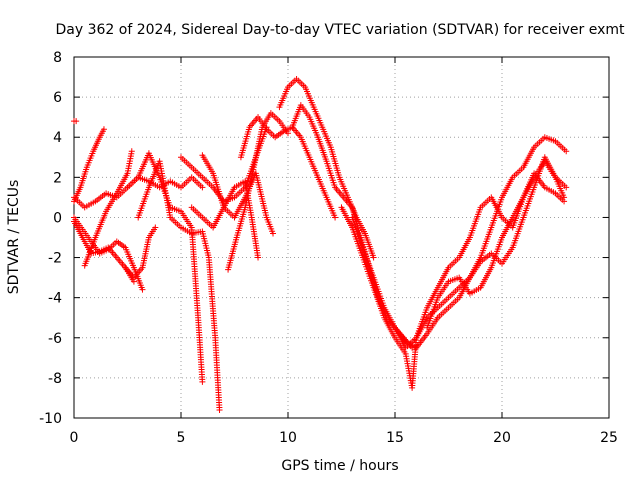  Describe the element at coordinates (14, 237) in the screenshot. I see `y-axis-label: SDTVAR / TECUs` at that location.